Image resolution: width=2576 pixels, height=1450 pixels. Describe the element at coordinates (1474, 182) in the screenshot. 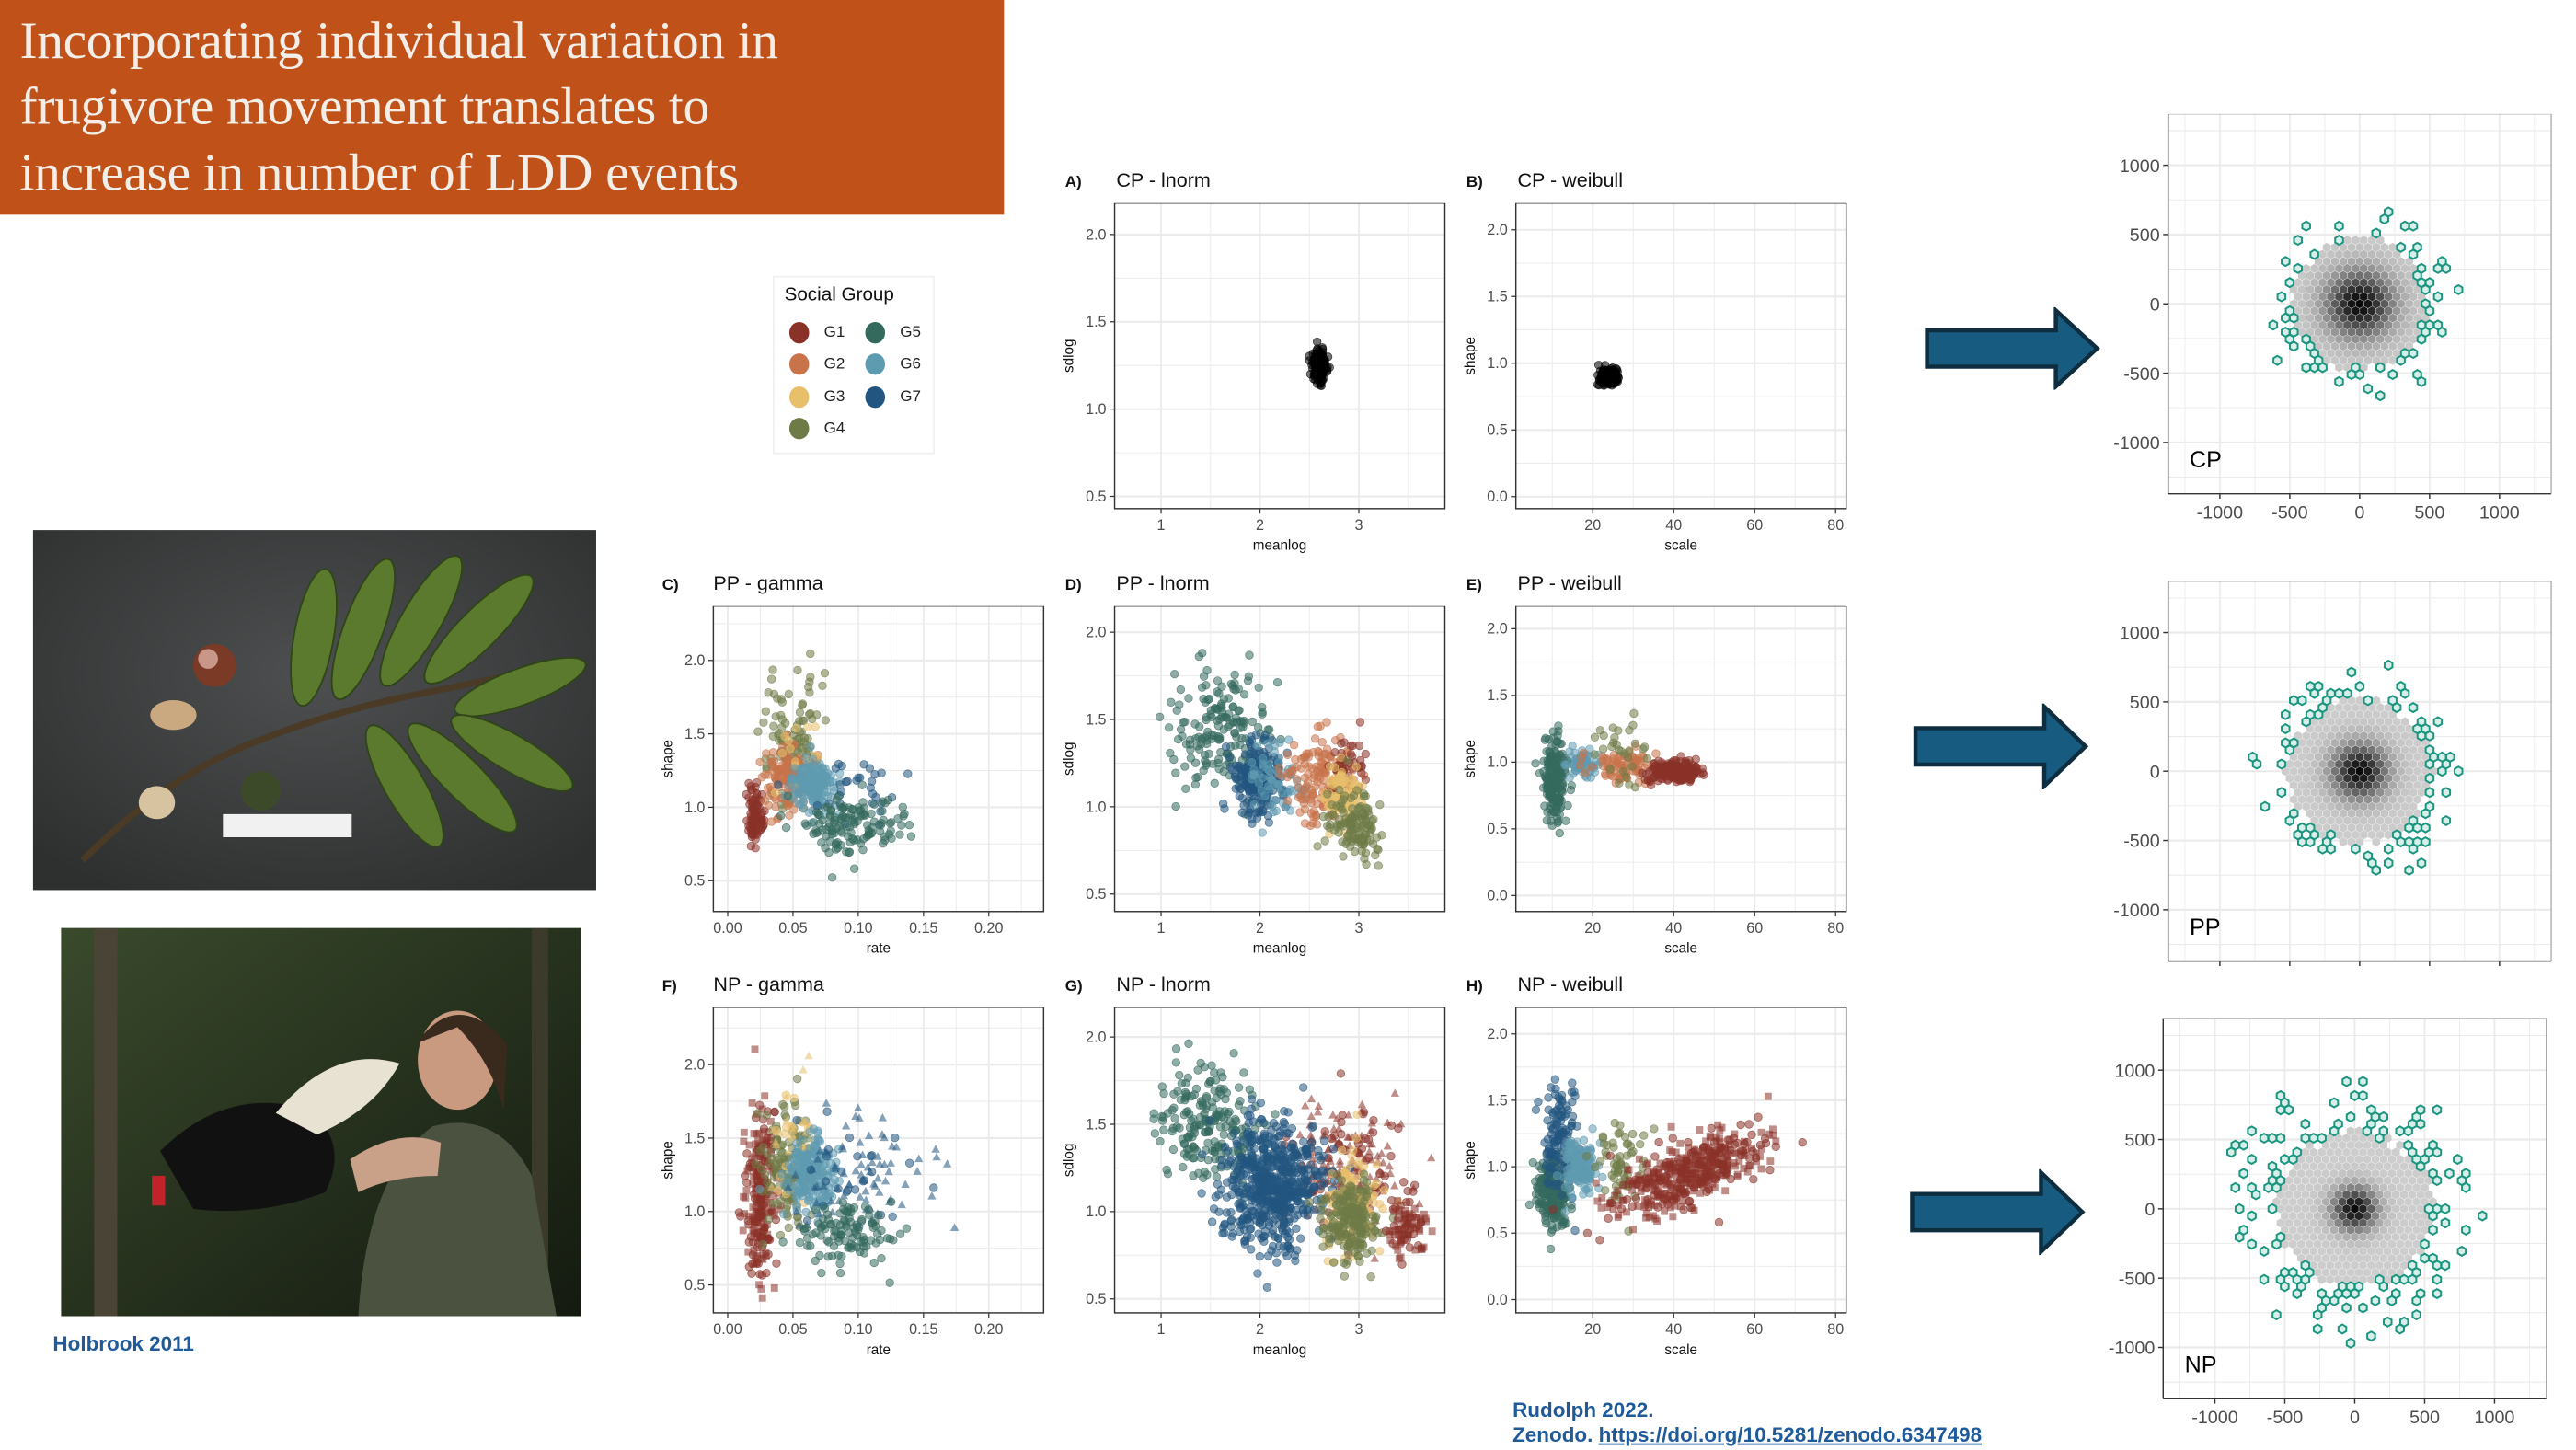

I see `panel-tag: B)` at that location.